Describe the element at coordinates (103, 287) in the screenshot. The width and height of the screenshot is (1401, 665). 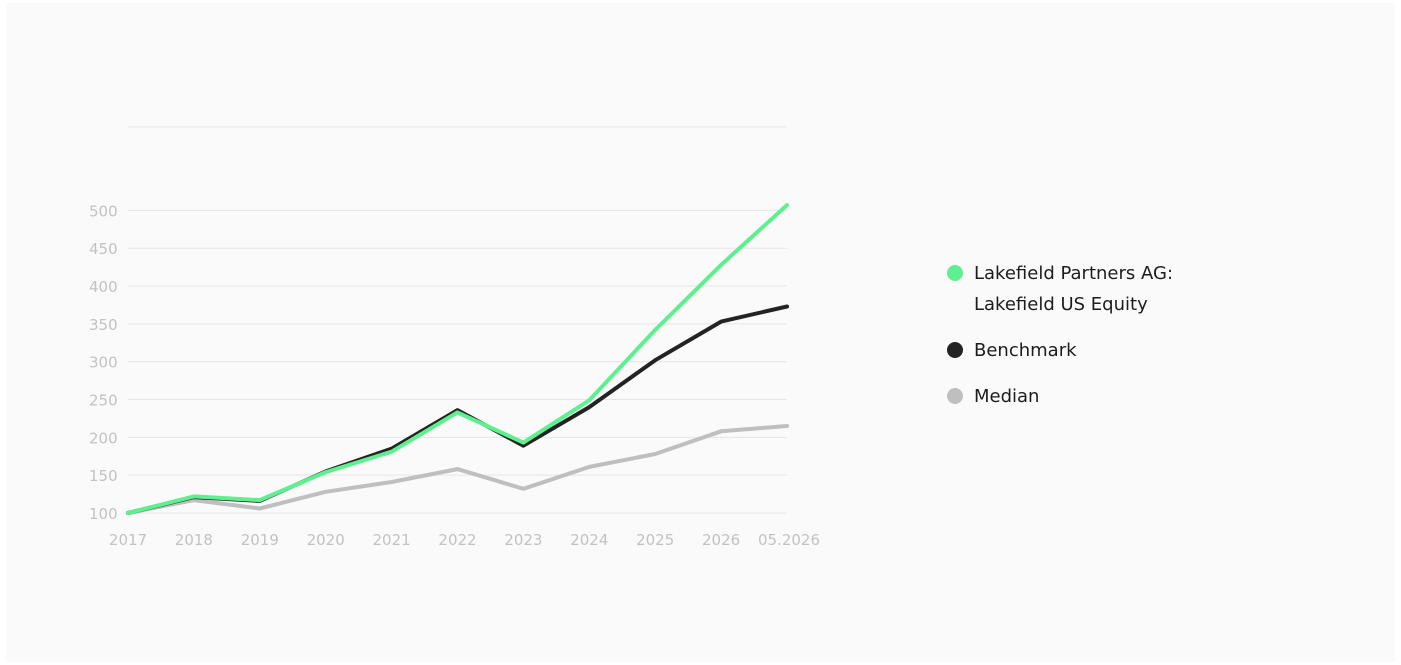
I see `y-tick-label-400: 400` at that location.